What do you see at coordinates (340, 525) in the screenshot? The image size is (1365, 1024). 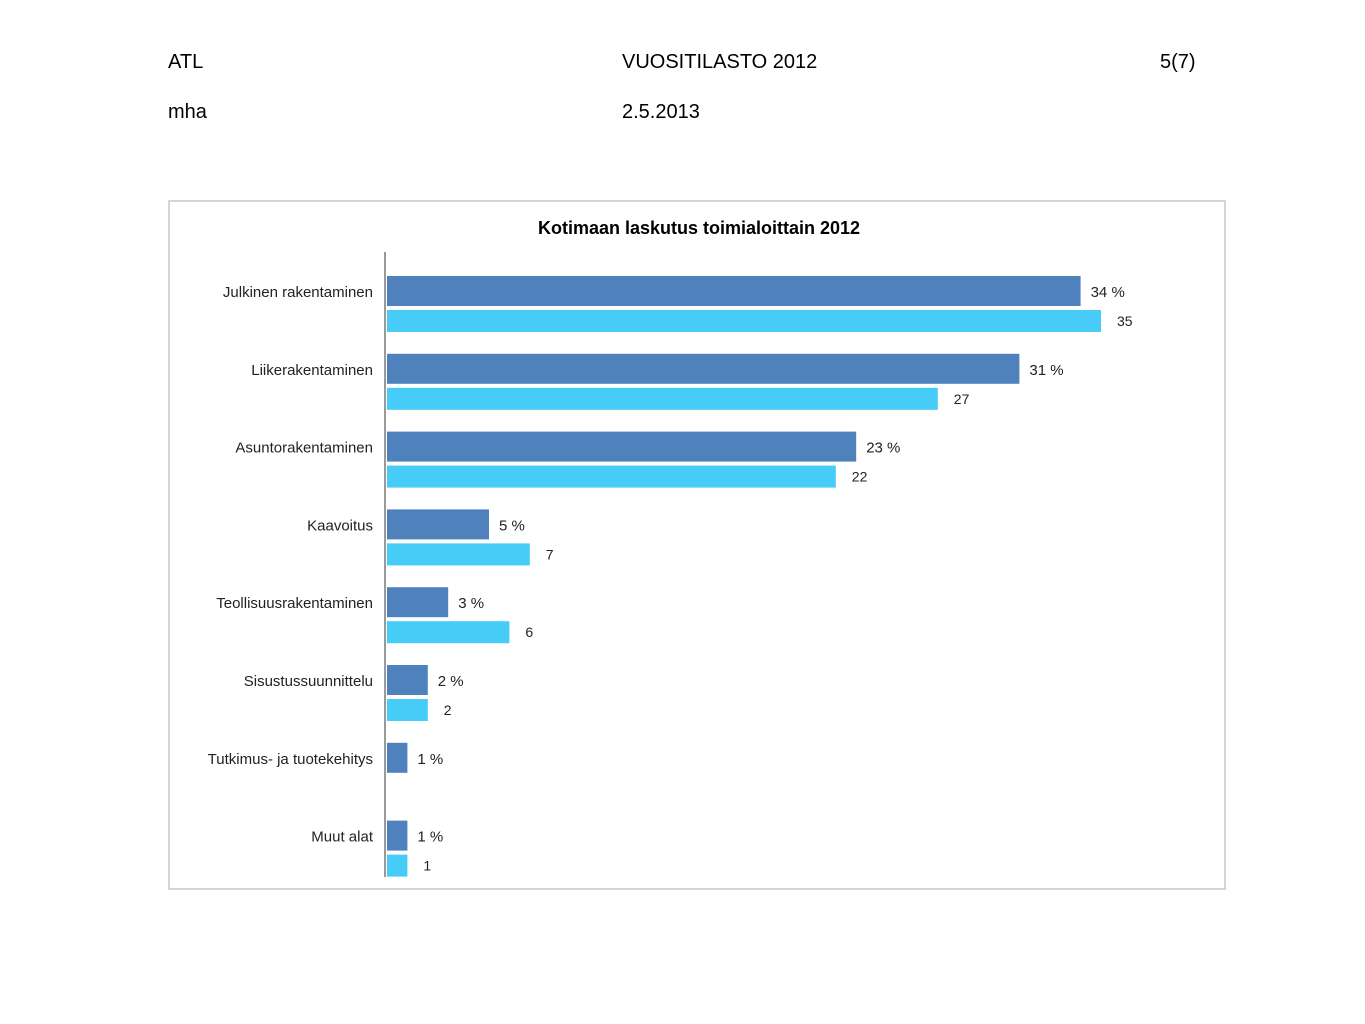 I see `category-label: Kaavoitus` at bounding box center [340, 525].